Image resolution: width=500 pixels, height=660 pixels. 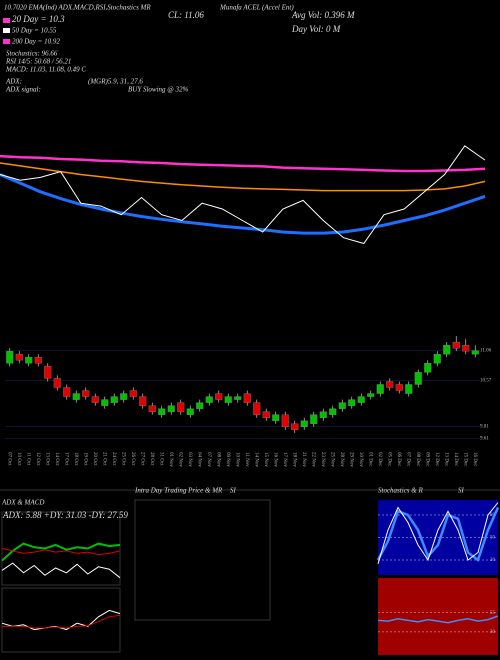 What do you see at coordinates (47, 459) in the screenshot?
I see `x-tick-label: 13 Oct` at bounding box center [47, 459].